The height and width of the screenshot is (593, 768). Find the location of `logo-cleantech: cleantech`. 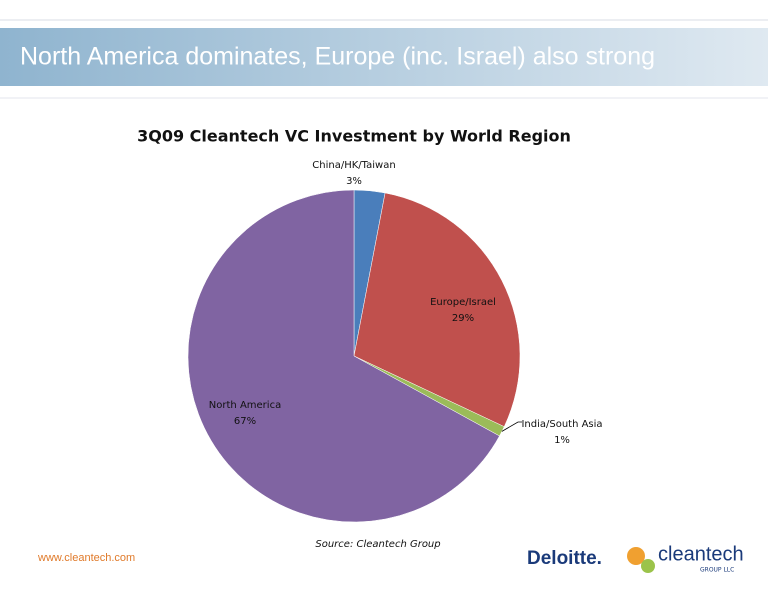

logo-cleantech: cleantech is located at coordinates (701, 554).